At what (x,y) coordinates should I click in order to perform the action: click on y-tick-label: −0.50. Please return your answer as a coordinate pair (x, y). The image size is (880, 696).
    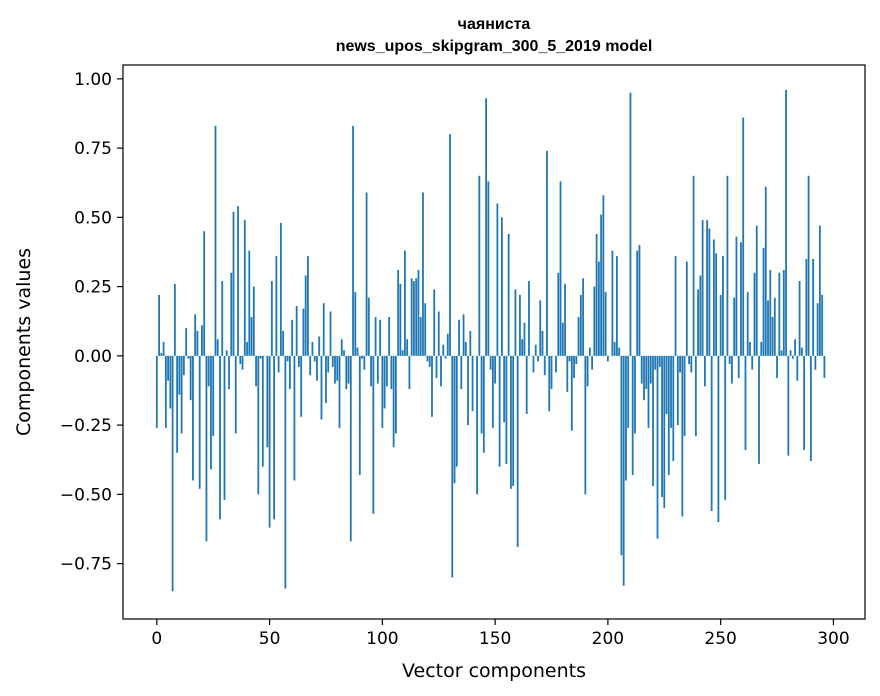
    Looking at the image, I should click on (86, 495).